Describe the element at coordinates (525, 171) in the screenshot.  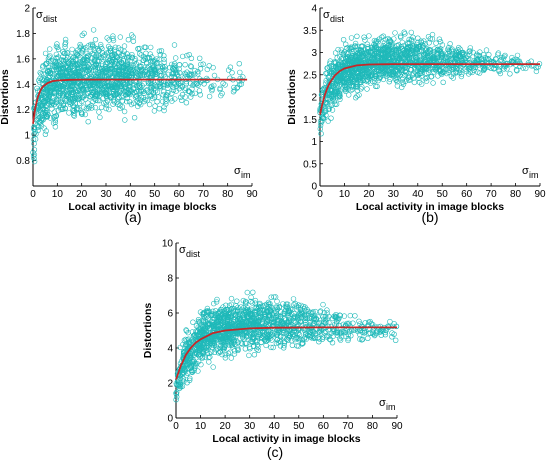
I see `x-axis-symbol: σ` at that location.